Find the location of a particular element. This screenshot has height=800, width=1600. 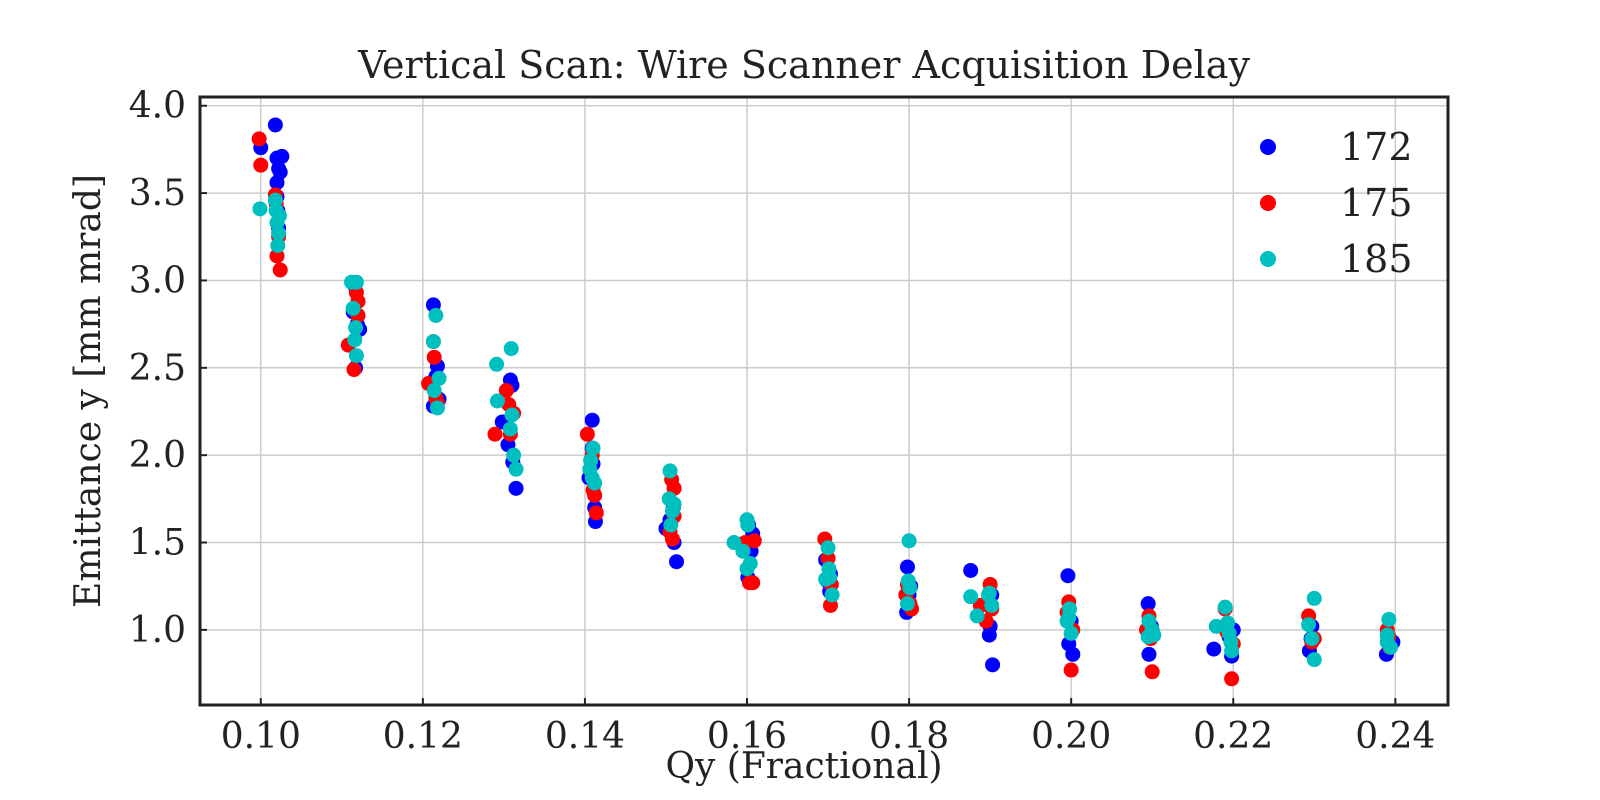

y-axis-label: Emittance y [mm mrad] is located at coordinates (88, 391).